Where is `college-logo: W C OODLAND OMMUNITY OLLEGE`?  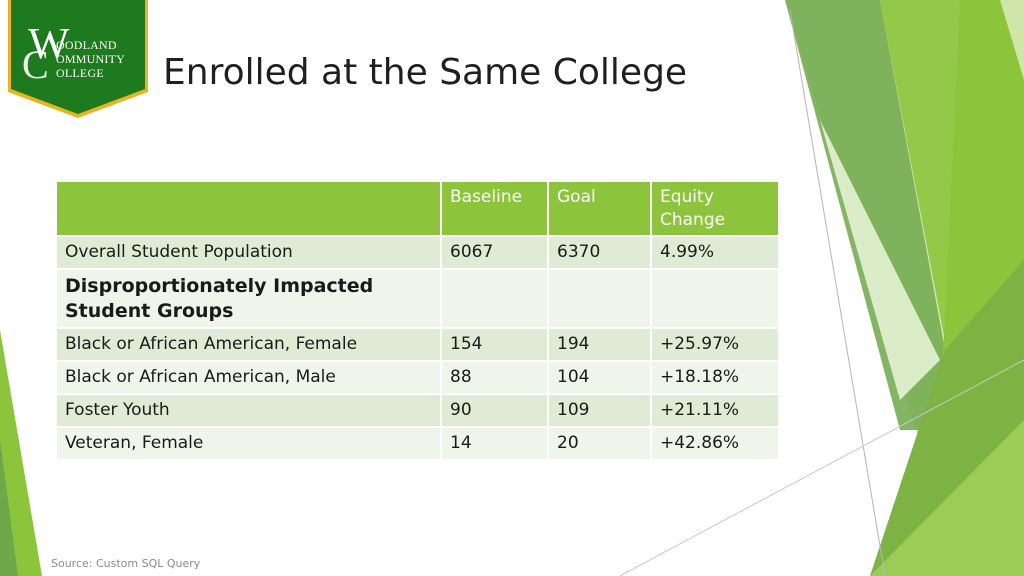 college-logo: W C OODLAND OMMUNITY OLLEGE is located at coordinates (78, 59).